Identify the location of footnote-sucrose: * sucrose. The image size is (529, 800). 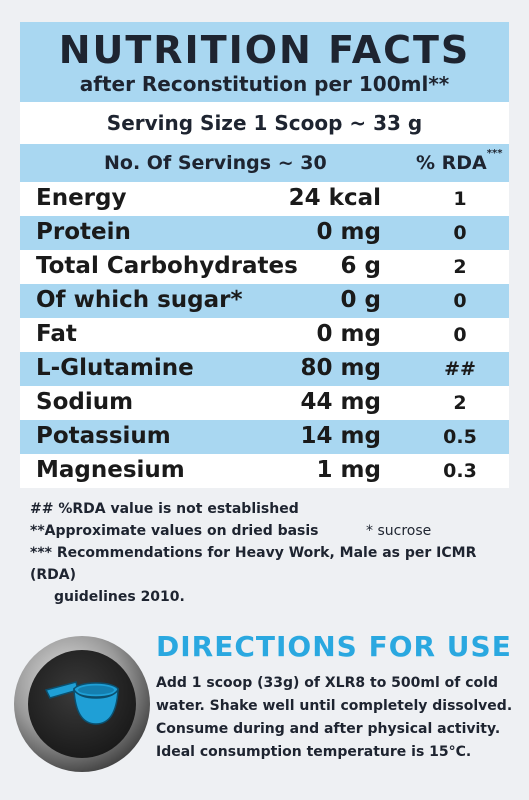
(399, 531).